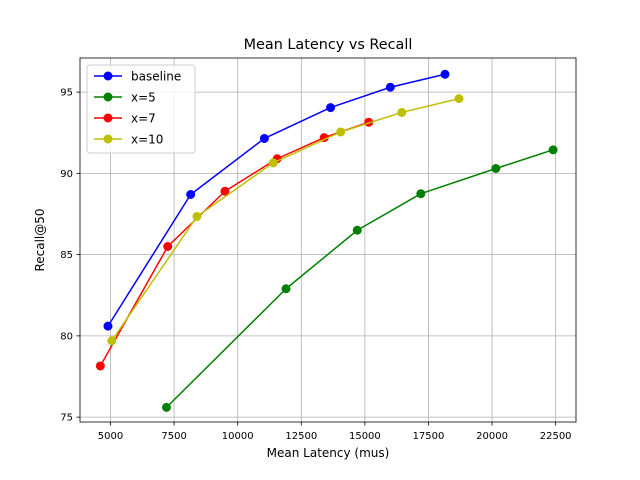 Image resolution: width=640 pixels, height=480 pixels. I want to click on legend-item-x=5: x=5, so click(125, 98).